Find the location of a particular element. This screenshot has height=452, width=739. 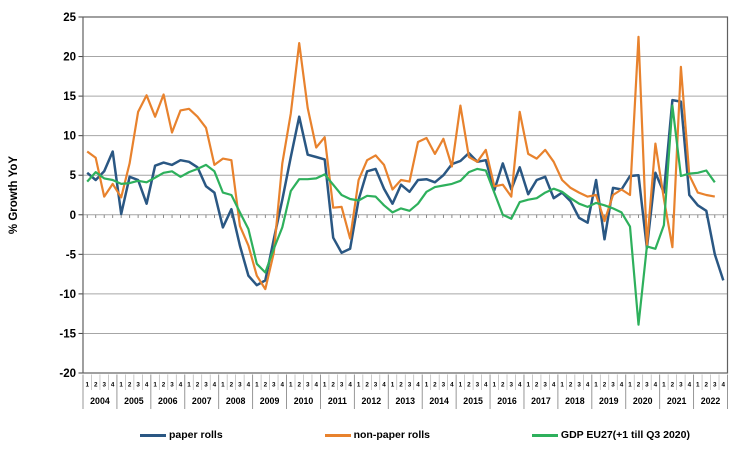

svg-text: 2020 is located at coordinates (643, 401).